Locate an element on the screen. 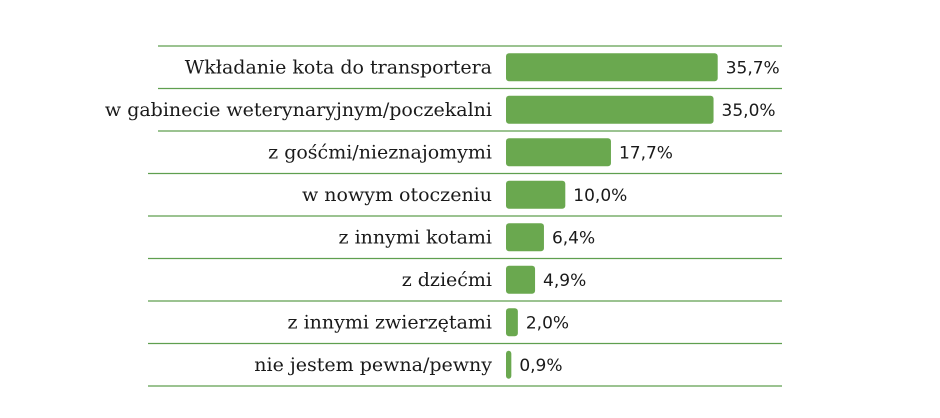  value-label: 35,7% is located at coordinates (753, 68).